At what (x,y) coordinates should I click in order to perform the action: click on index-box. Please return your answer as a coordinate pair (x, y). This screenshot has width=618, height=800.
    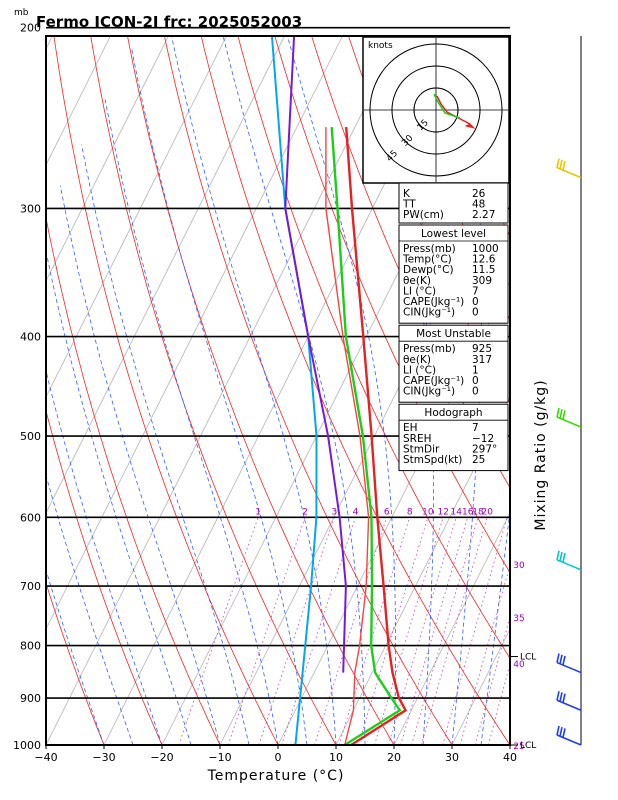
    Looking at the image, I should click on (453, 203).